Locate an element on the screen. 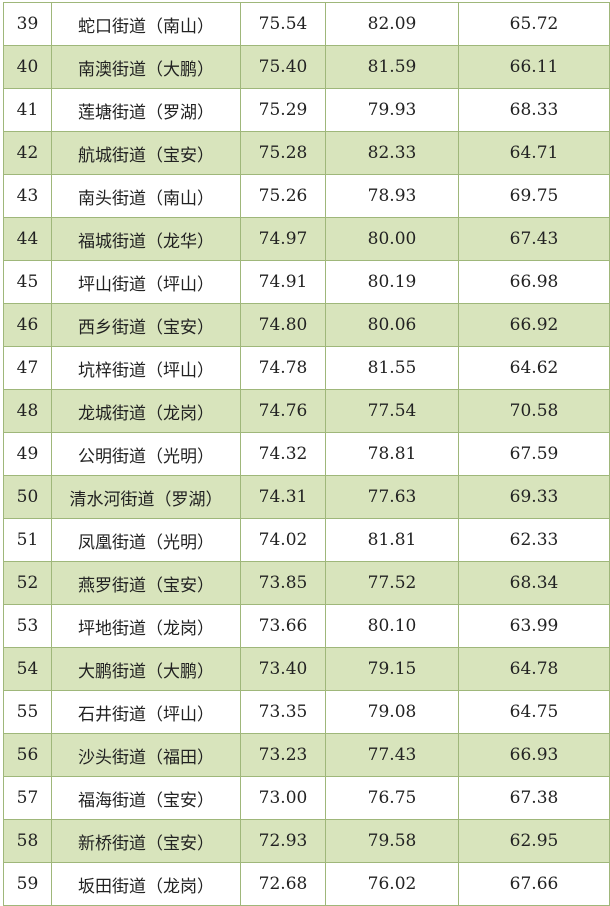 Image resolution: width=610 pixels, height=906 pixels. score-a-cell: 78.81 is located at coordinates (392, 454).